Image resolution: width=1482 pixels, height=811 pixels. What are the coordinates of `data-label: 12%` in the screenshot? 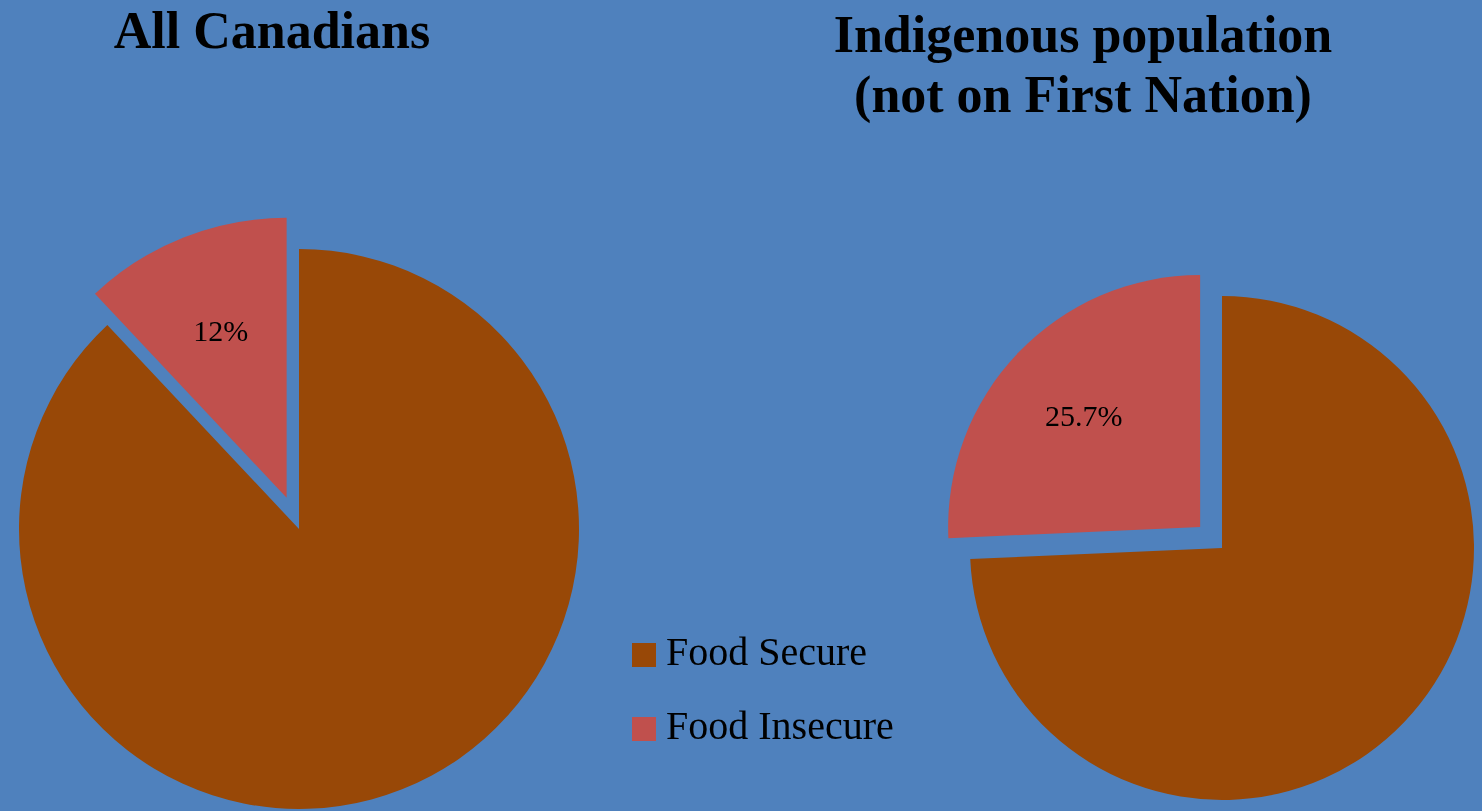 It's located at (221, 331).